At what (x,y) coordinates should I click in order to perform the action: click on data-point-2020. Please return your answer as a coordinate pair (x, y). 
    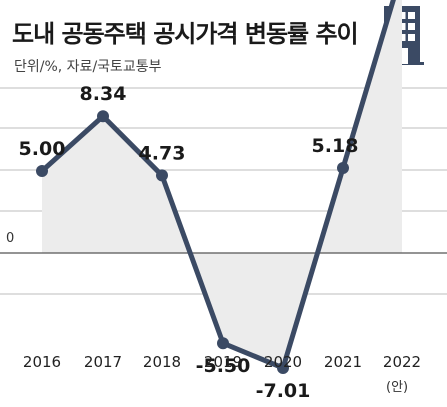
    Looking at the image, I should click on (283, 367).